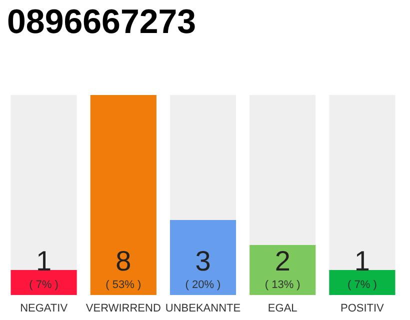 This screenshot has height=320, width=410. Describe the element at coordinates (203, 261) in the screenshot. I see `data-label: 3` at that location.